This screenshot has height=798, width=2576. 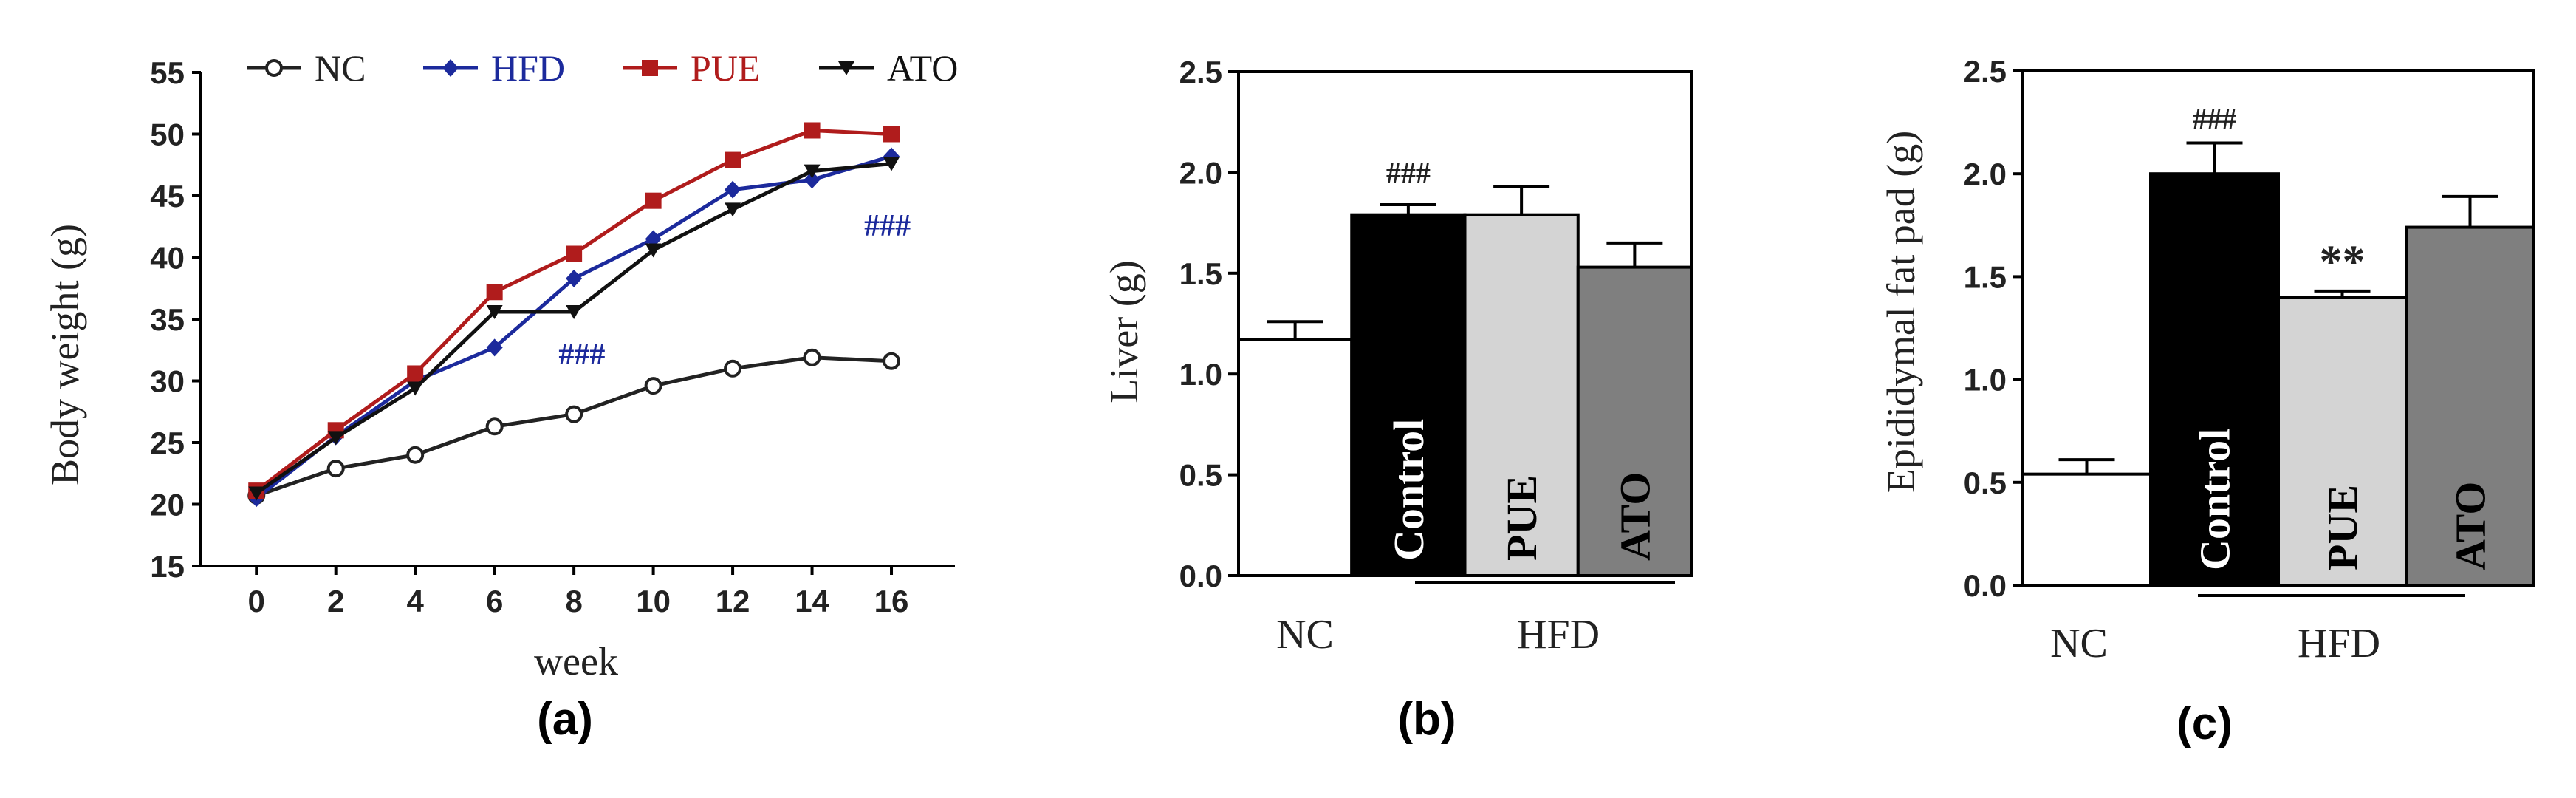 What do you see at coordinates (1200, 172) in the screenshot?
I see `panel-b-y-tick-label: 2.0` at bounding box center [1200, 172].